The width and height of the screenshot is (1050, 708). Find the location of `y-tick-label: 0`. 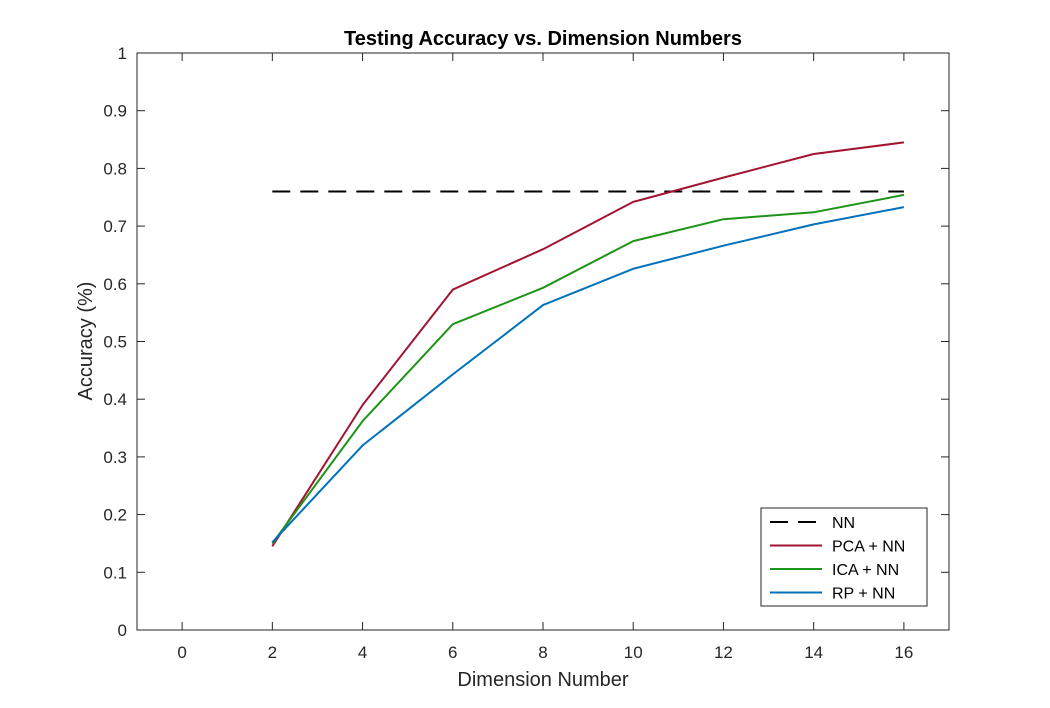

y-tick-label: 0 is located at coordinates (122, 630).